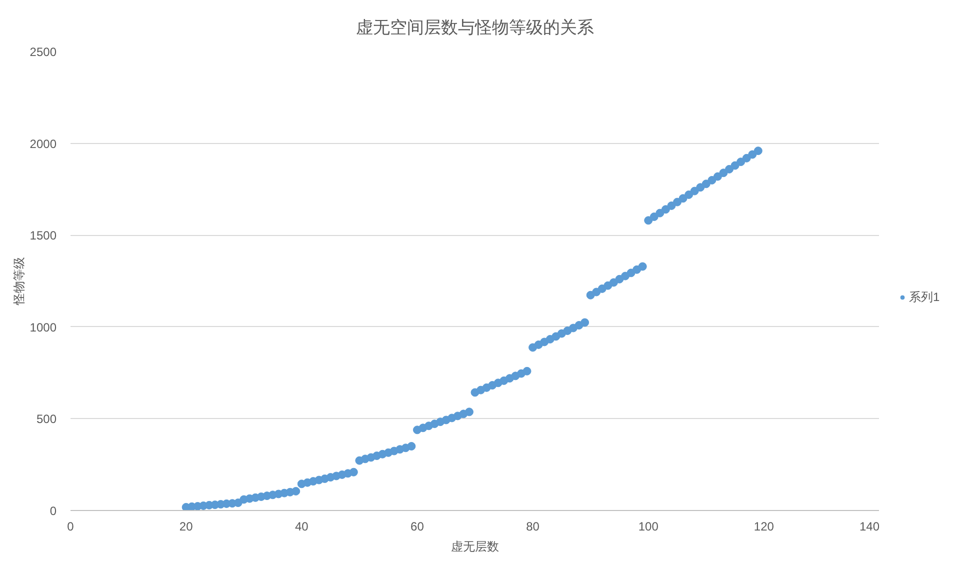 Image resolution: width=953 pixels, height=571 pixels. I want to click on y-tick-label: 1000, so click(43, 327).